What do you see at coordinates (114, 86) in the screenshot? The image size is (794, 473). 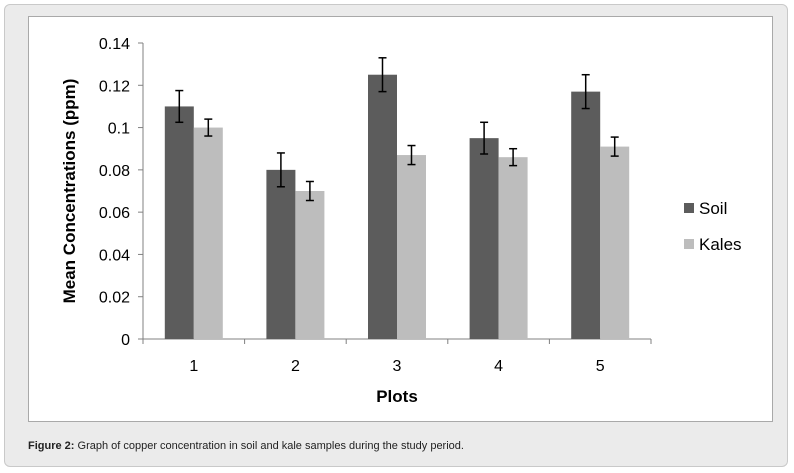 I see `y-tick-label: 0.12` at bounding box center [114, 86].